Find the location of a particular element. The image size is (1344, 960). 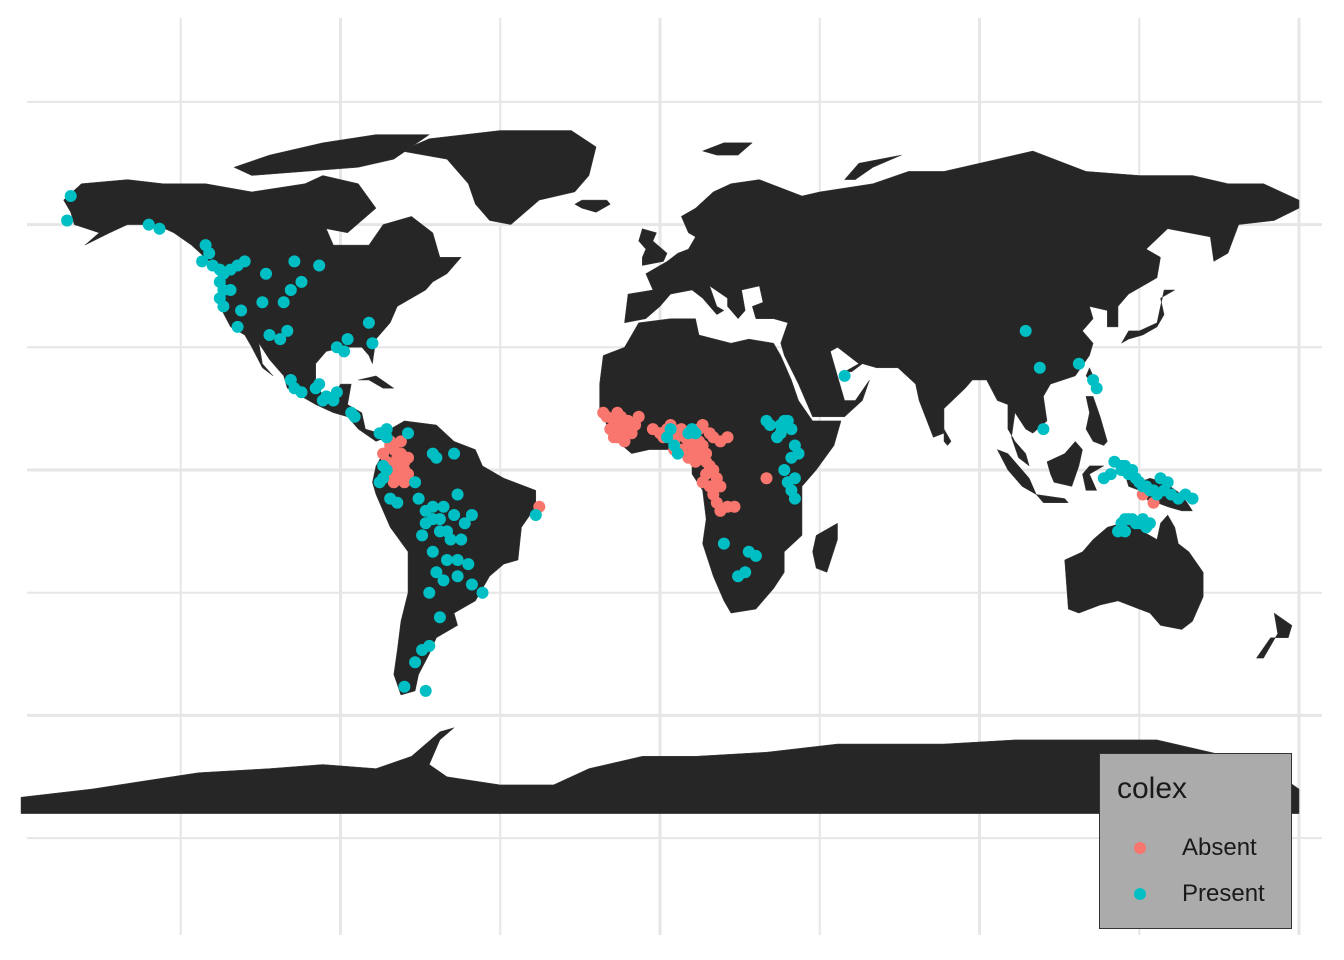

land-sumatra is located at coordinates (1016, 472).